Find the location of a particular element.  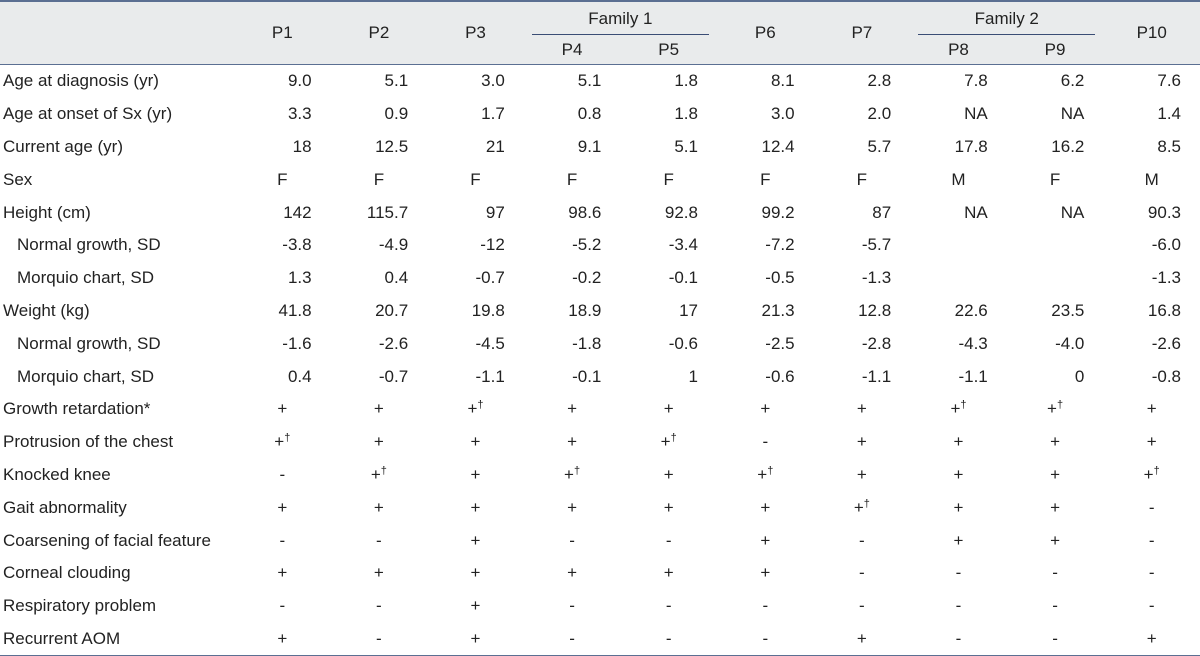

table-cell: 0.9 is located at coordinates (379, 114).